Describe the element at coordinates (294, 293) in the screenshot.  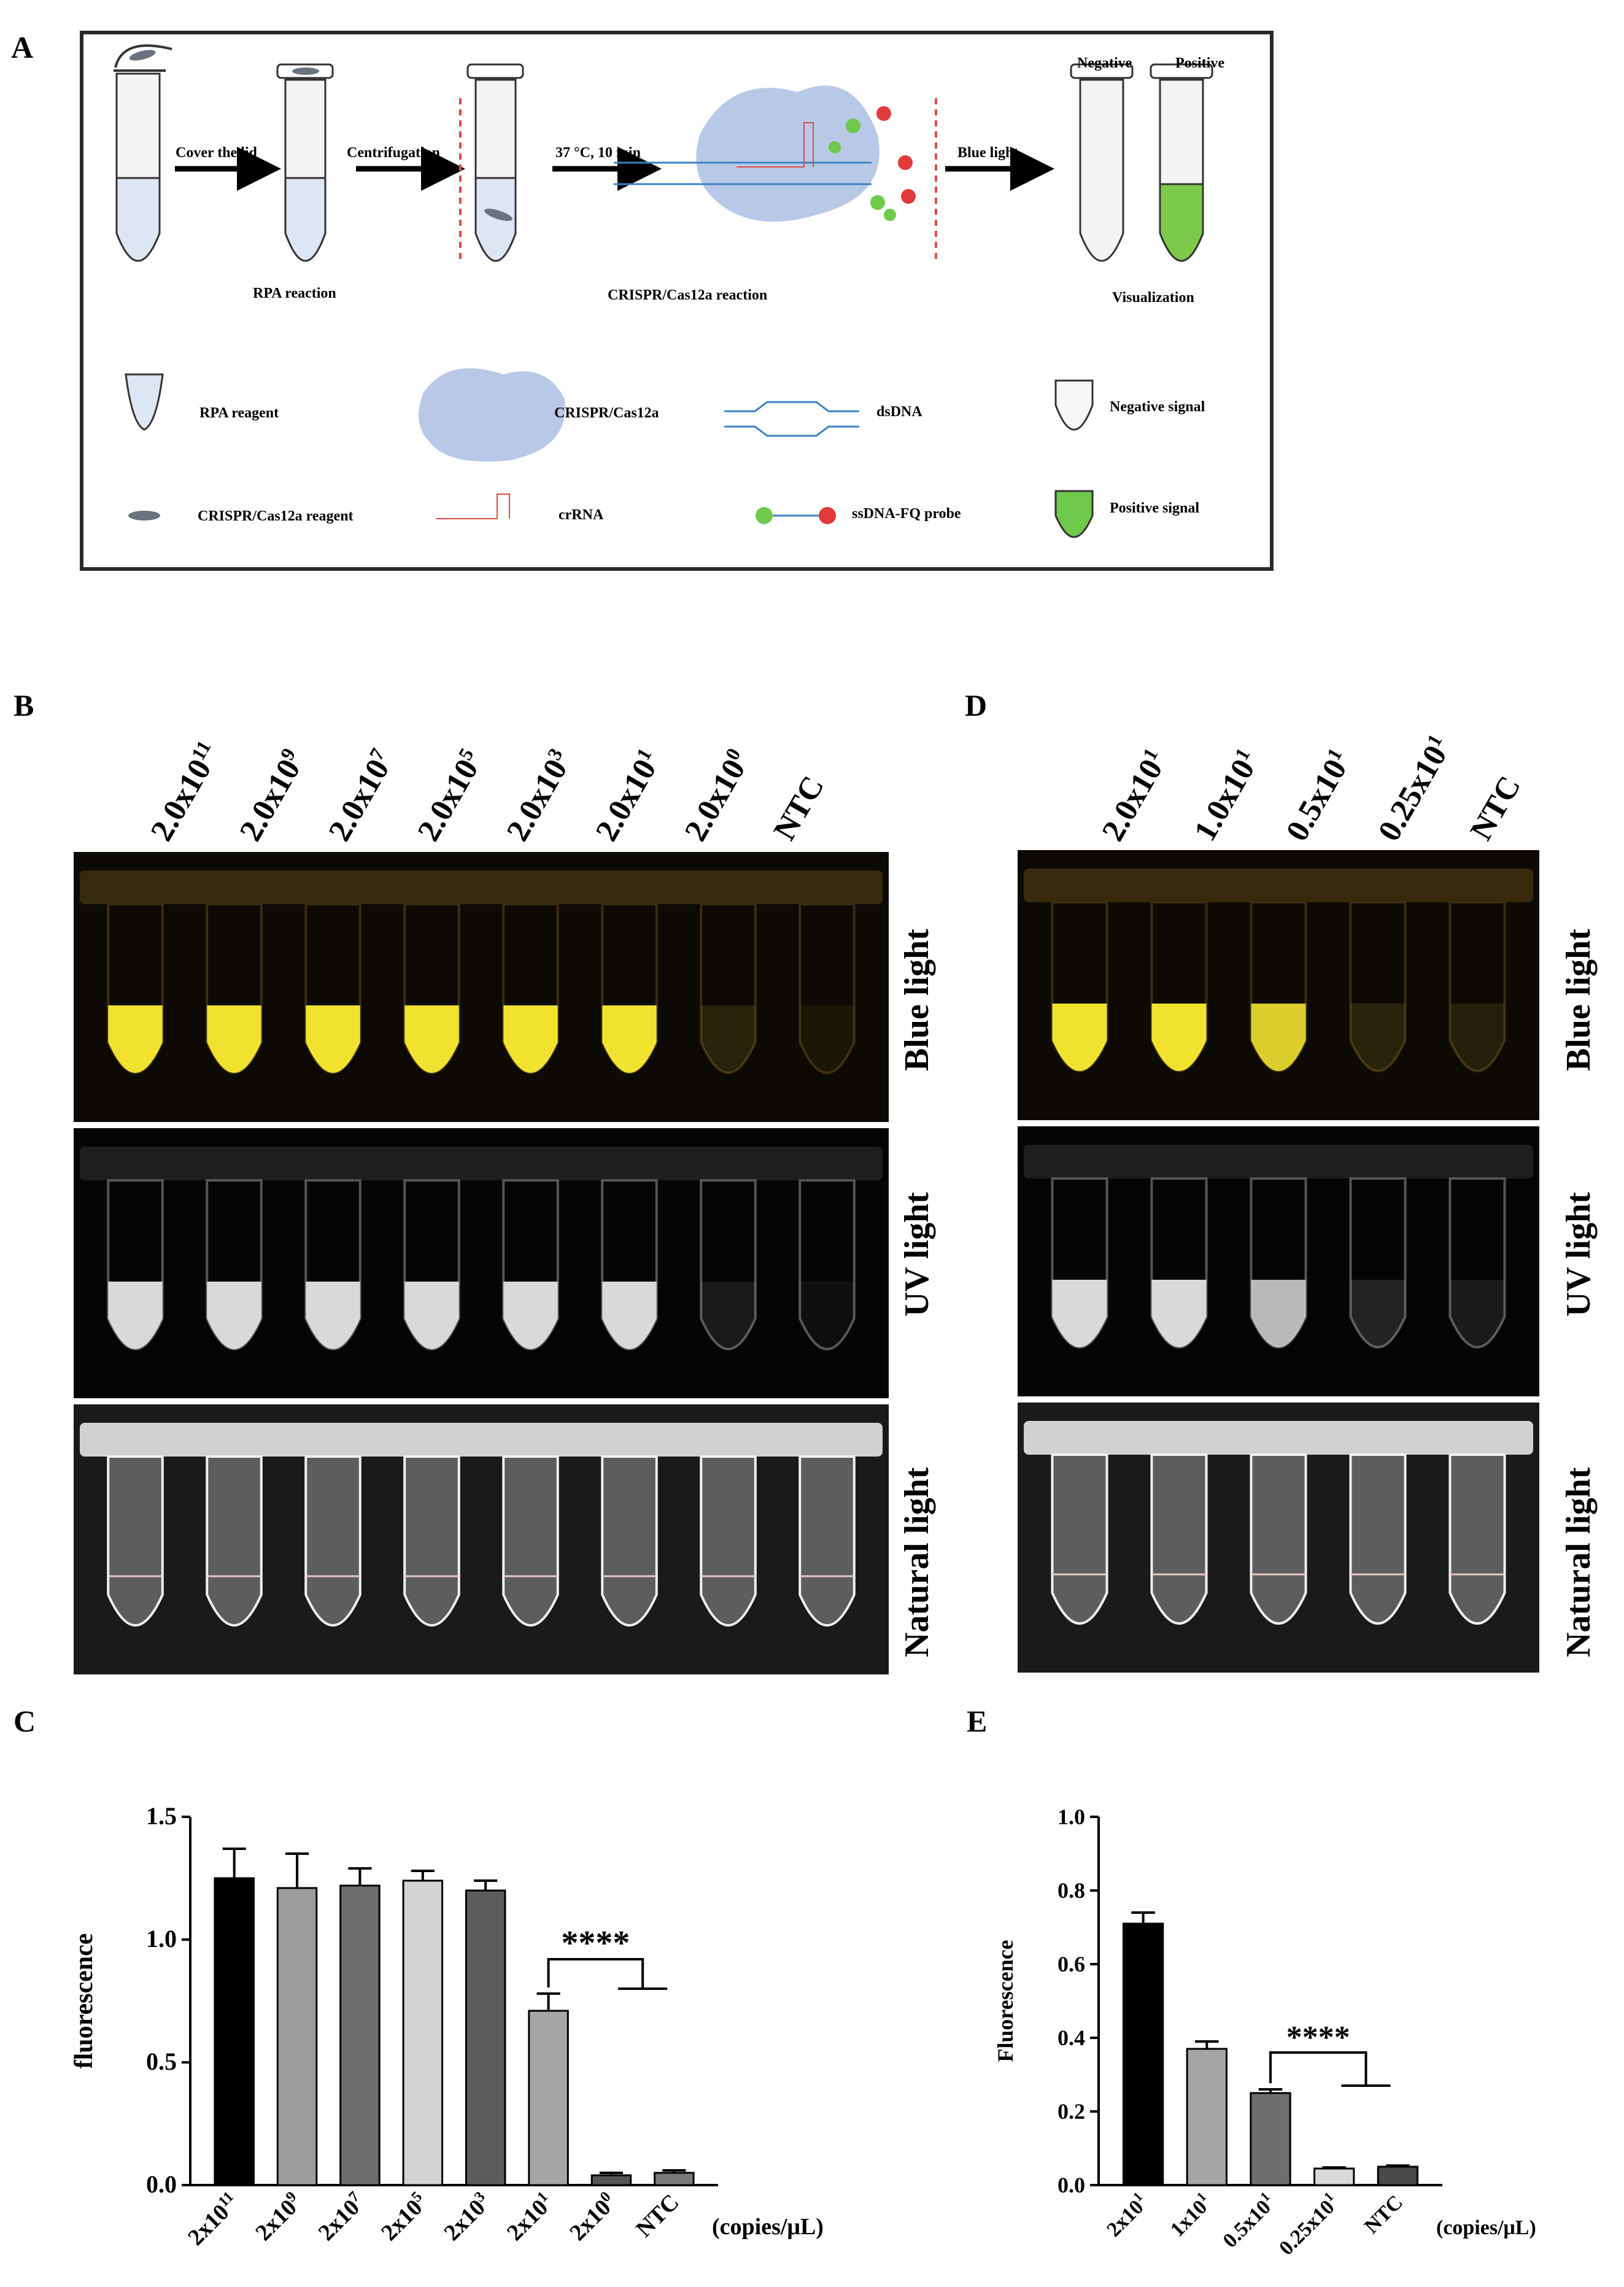
I see `rpa-reaction-label: RPA reaction` at that location.